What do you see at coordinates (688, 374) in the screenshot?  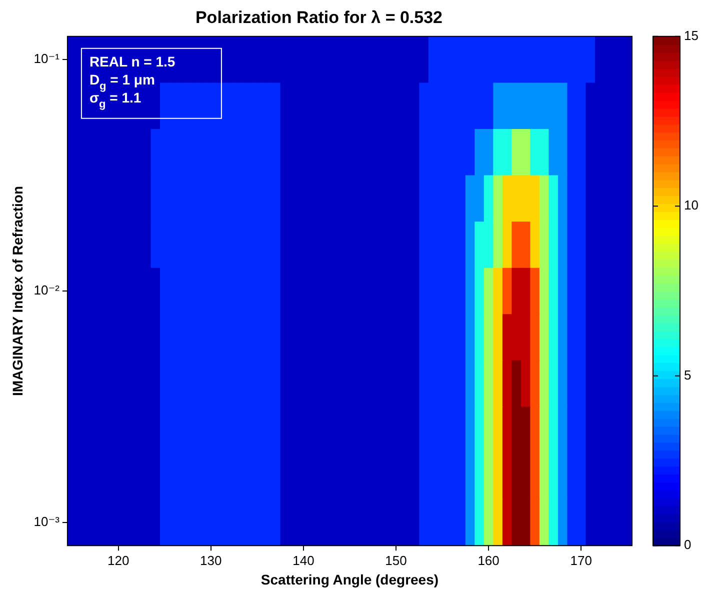 I see `color-bar-label: 5` at bounding box center [688, 374].